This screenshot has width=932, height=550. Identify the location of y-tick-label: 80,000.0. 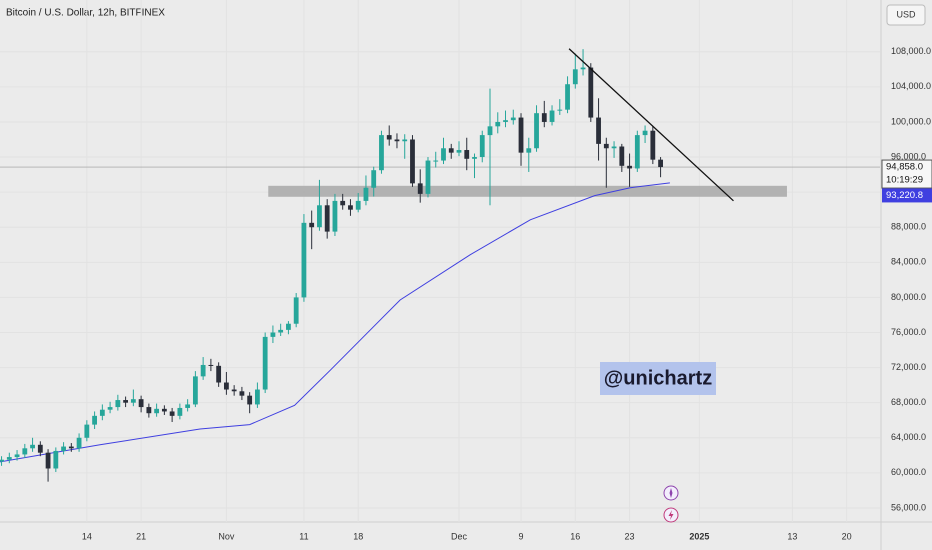
(908, 297).